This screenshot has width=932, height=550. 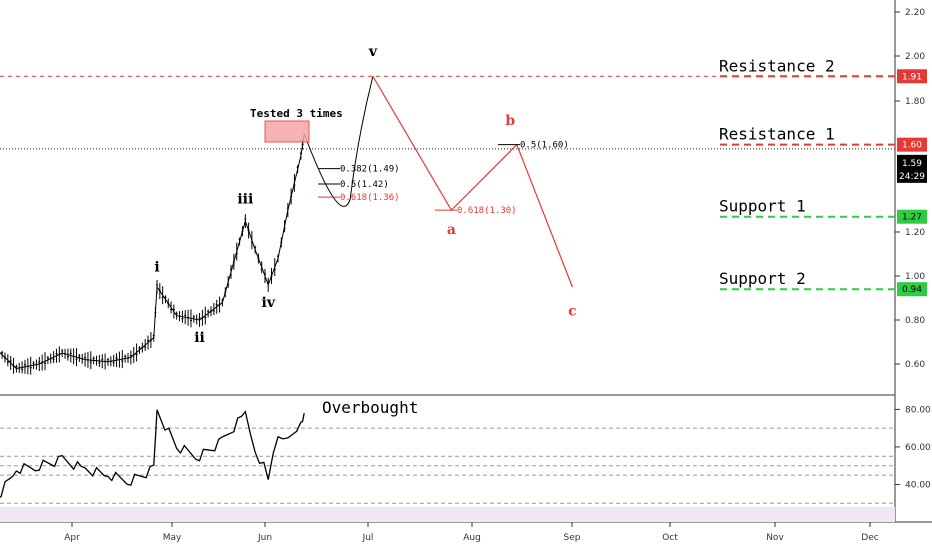 What do you see at coordinates (487, 211) in the screenshot?
I see `fib-label: 0.618(1.30)` at bounding box center [487, 211].